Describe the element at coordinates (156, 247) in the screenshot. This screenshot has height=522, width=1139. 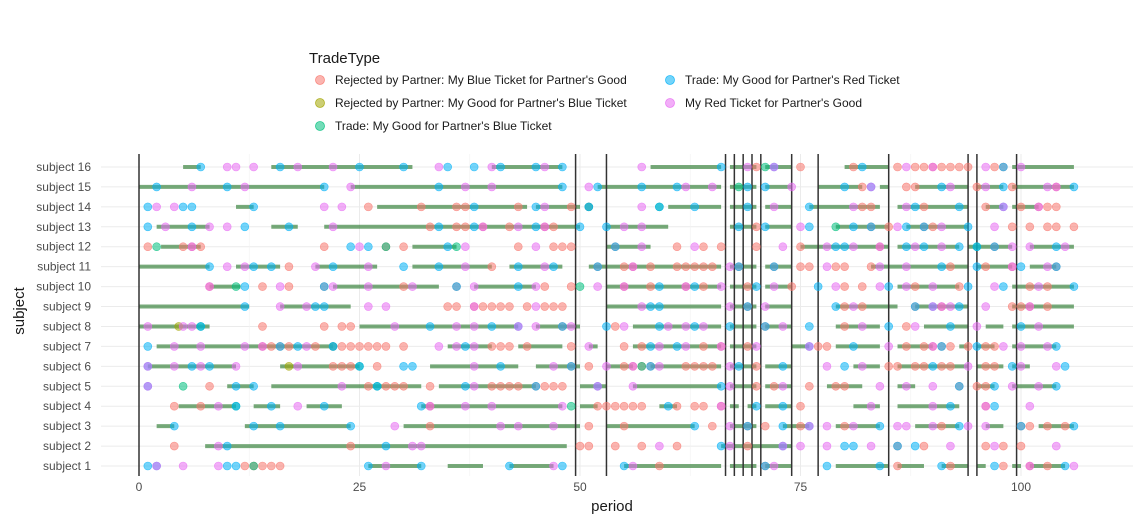
I see `point-tgb` at that location.